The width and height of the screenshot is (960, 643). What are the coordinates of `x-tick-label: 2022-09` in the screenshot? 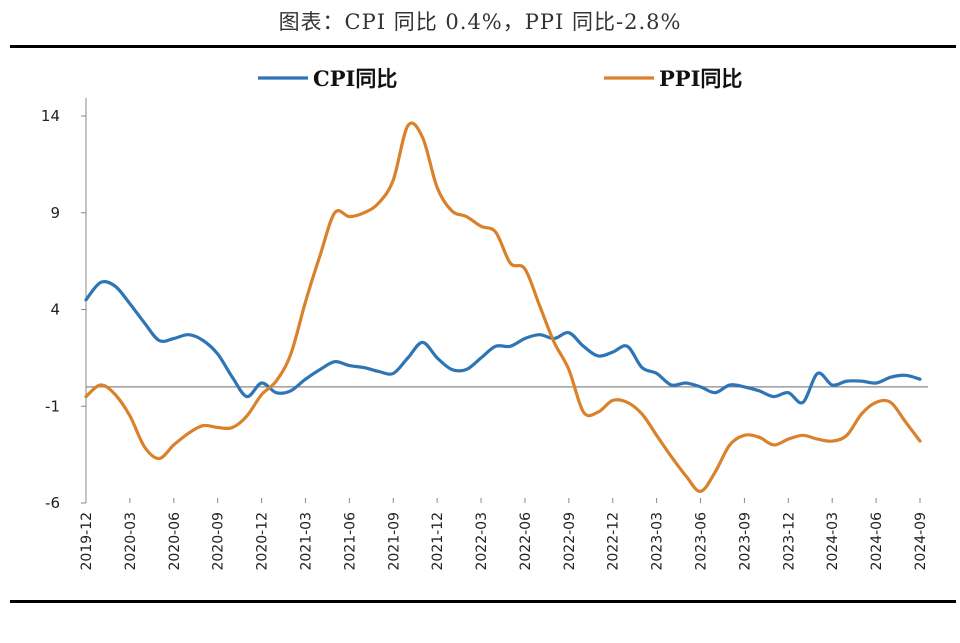 It's located at (570, 541).